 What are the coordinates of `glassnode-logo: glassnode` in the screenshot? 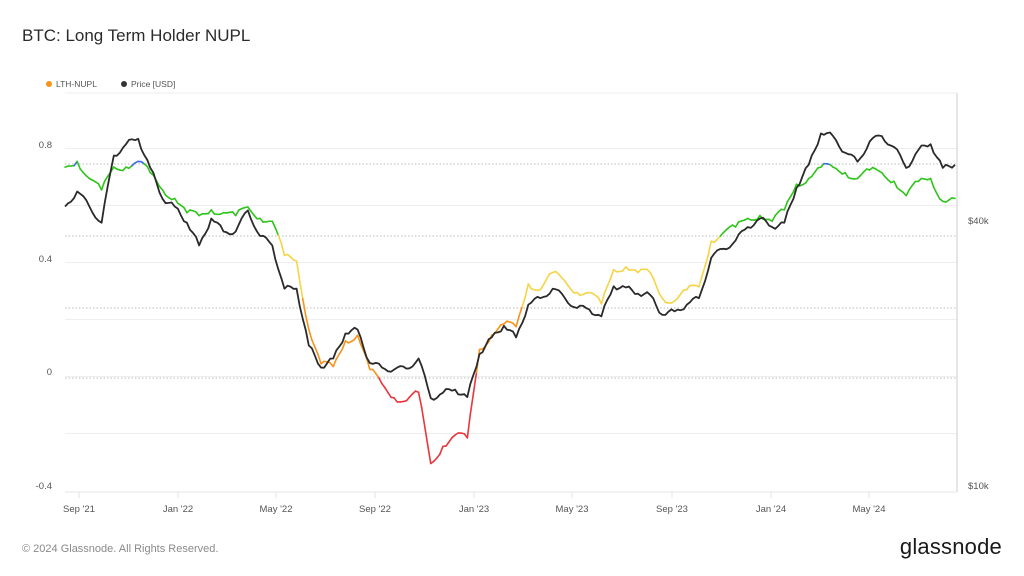 It's located at (950, 546).